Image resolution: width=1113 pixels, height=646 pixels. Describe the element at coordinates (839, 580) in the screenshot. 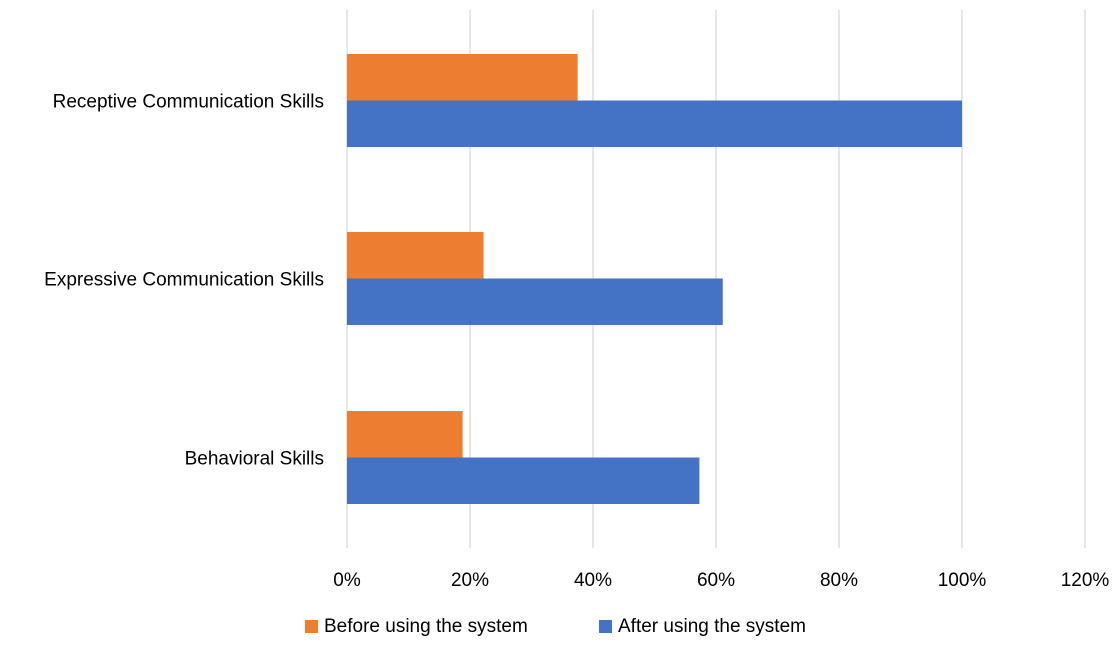

I see `x-tick-label: 80%` at that location.